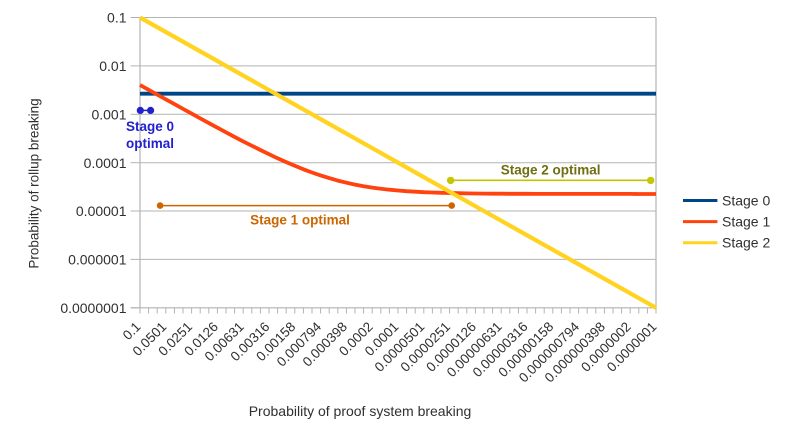  What do you see at coordinates (101, 211) in the screenshot?
I see `svg-text: 0.00001` at bounding box center [101, 211].